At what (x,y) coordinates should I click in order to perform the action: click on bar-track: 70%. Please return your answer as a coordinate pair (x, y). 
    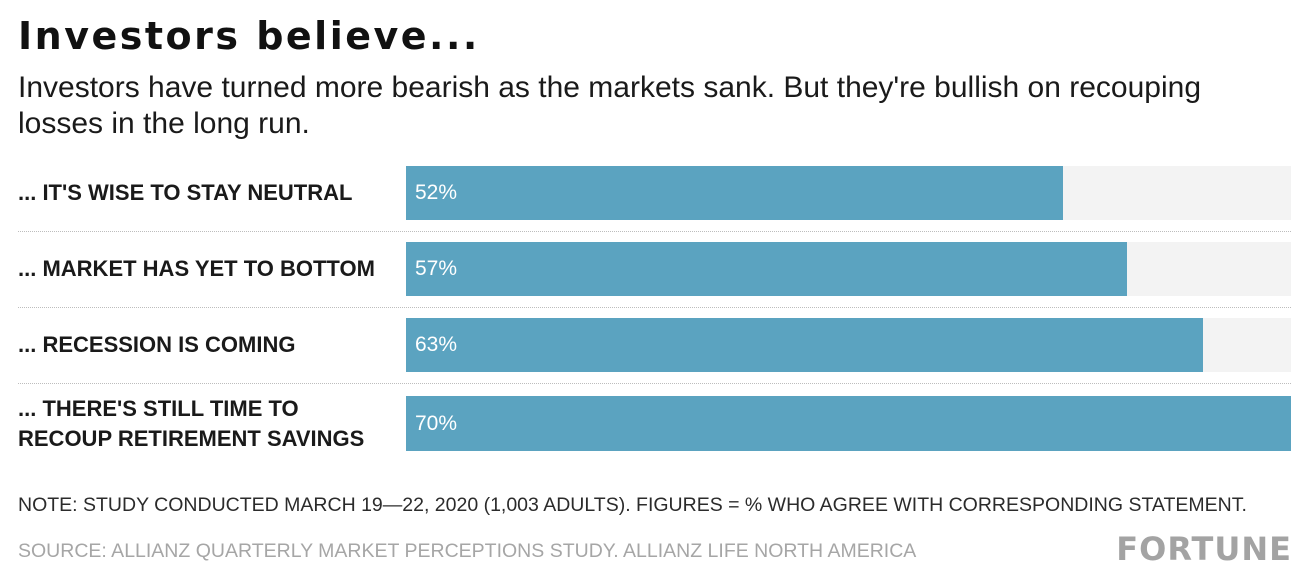
    Looking at the image, I should click on (848, 423).